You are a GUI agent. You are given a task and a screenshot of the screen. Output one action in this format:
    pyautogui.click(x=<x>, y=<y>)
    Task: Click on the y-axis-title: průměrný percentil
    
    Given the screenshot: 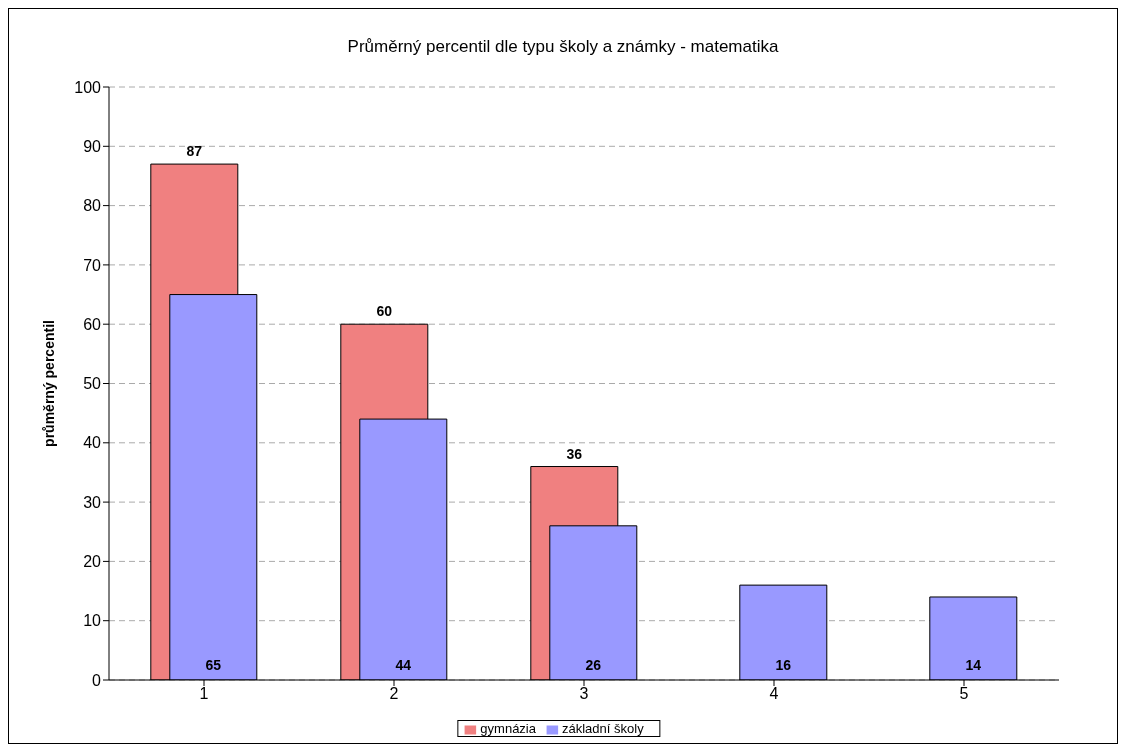 What is the action you would take?
    pyautogui.click(x=48, y=383)
    